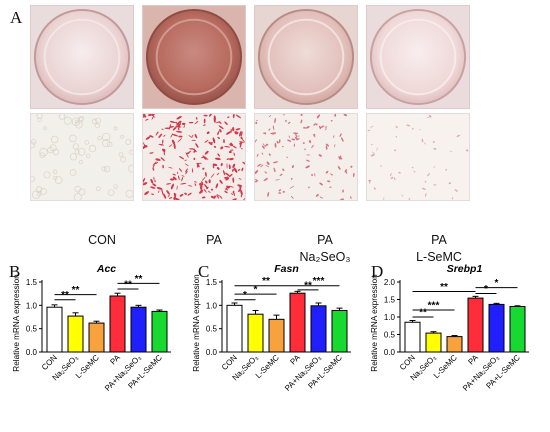  What do you see at coordinates (390, 317) in the screenshot?
I see `srebp1-y-tick-label: 1.0` at bounding box center [390, 317].